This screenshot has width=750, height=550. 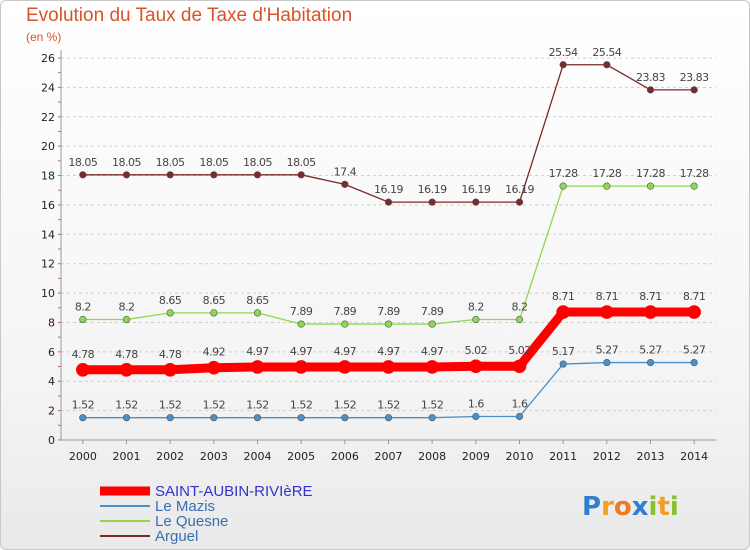 What do you see at coordinates (234, 491) in the screenshot?
I see `legend-entry: SAINT-AUBIN-RIVIèRE` at bounding box center [234, 491].